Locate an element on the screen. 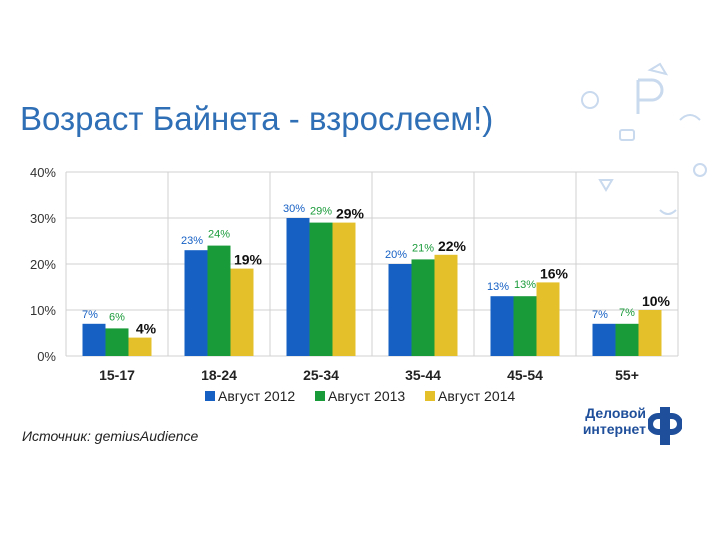  x-tick-label: 45-54 is located at coordinates (525, 375).